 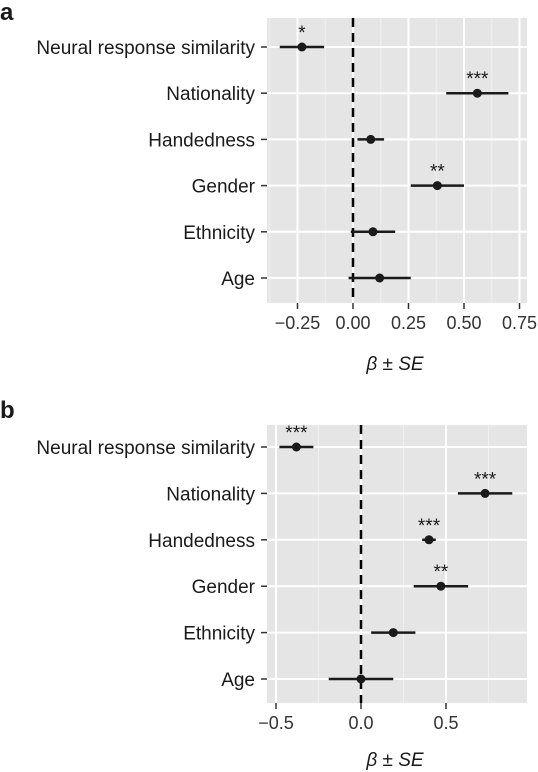 What do you see at coordinates (7, 13) in the screenshot?
I see `panel-a-label: a` at bounding box center [7, 13].